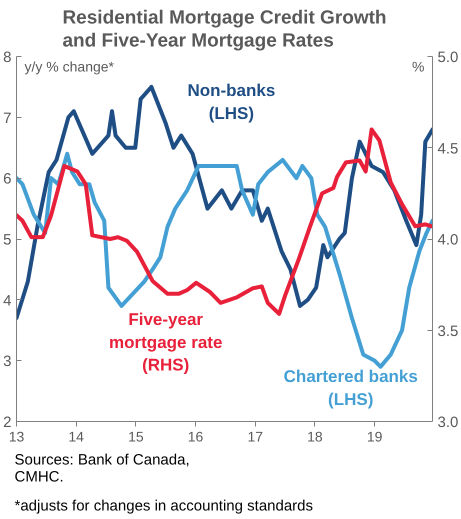 The height and width of the screenshot is (519, 461). I want to click on series-label: Non-banks (LHS), so click(231, 102).